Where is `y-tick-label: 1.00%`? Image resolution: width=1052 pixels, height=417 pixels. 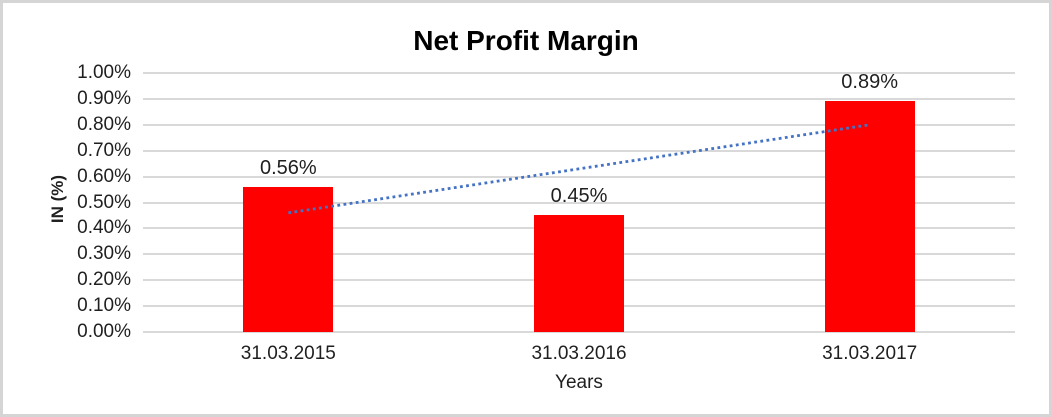 y-tick-label: 1.00% is located at coordinates (104, 72).